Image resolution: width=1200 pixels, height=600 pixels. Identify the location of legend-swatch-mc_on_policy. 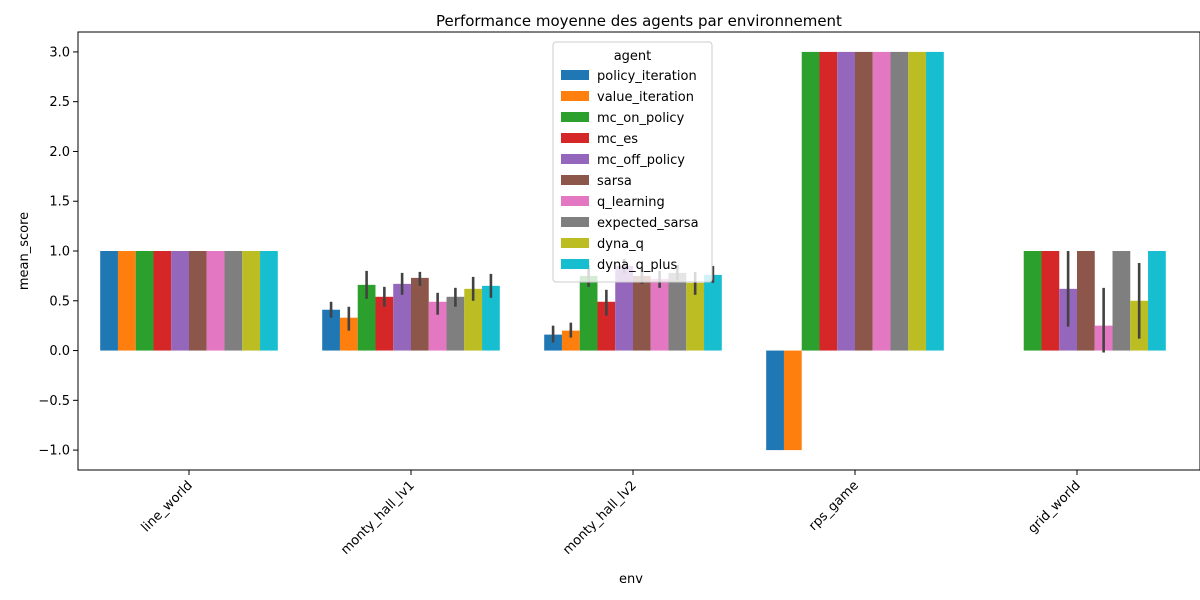
(575, 117).